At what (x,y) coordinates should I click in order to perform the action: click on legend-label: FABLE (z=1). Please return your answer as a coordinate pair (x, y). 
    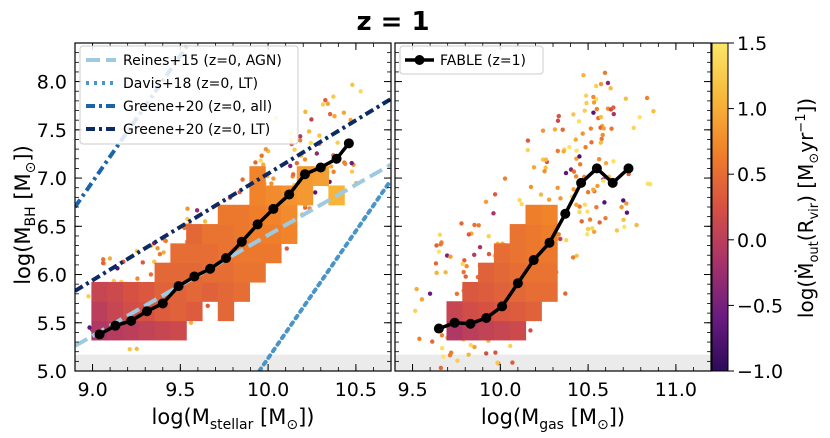
    Looking at the image, I should click on (483, 61).